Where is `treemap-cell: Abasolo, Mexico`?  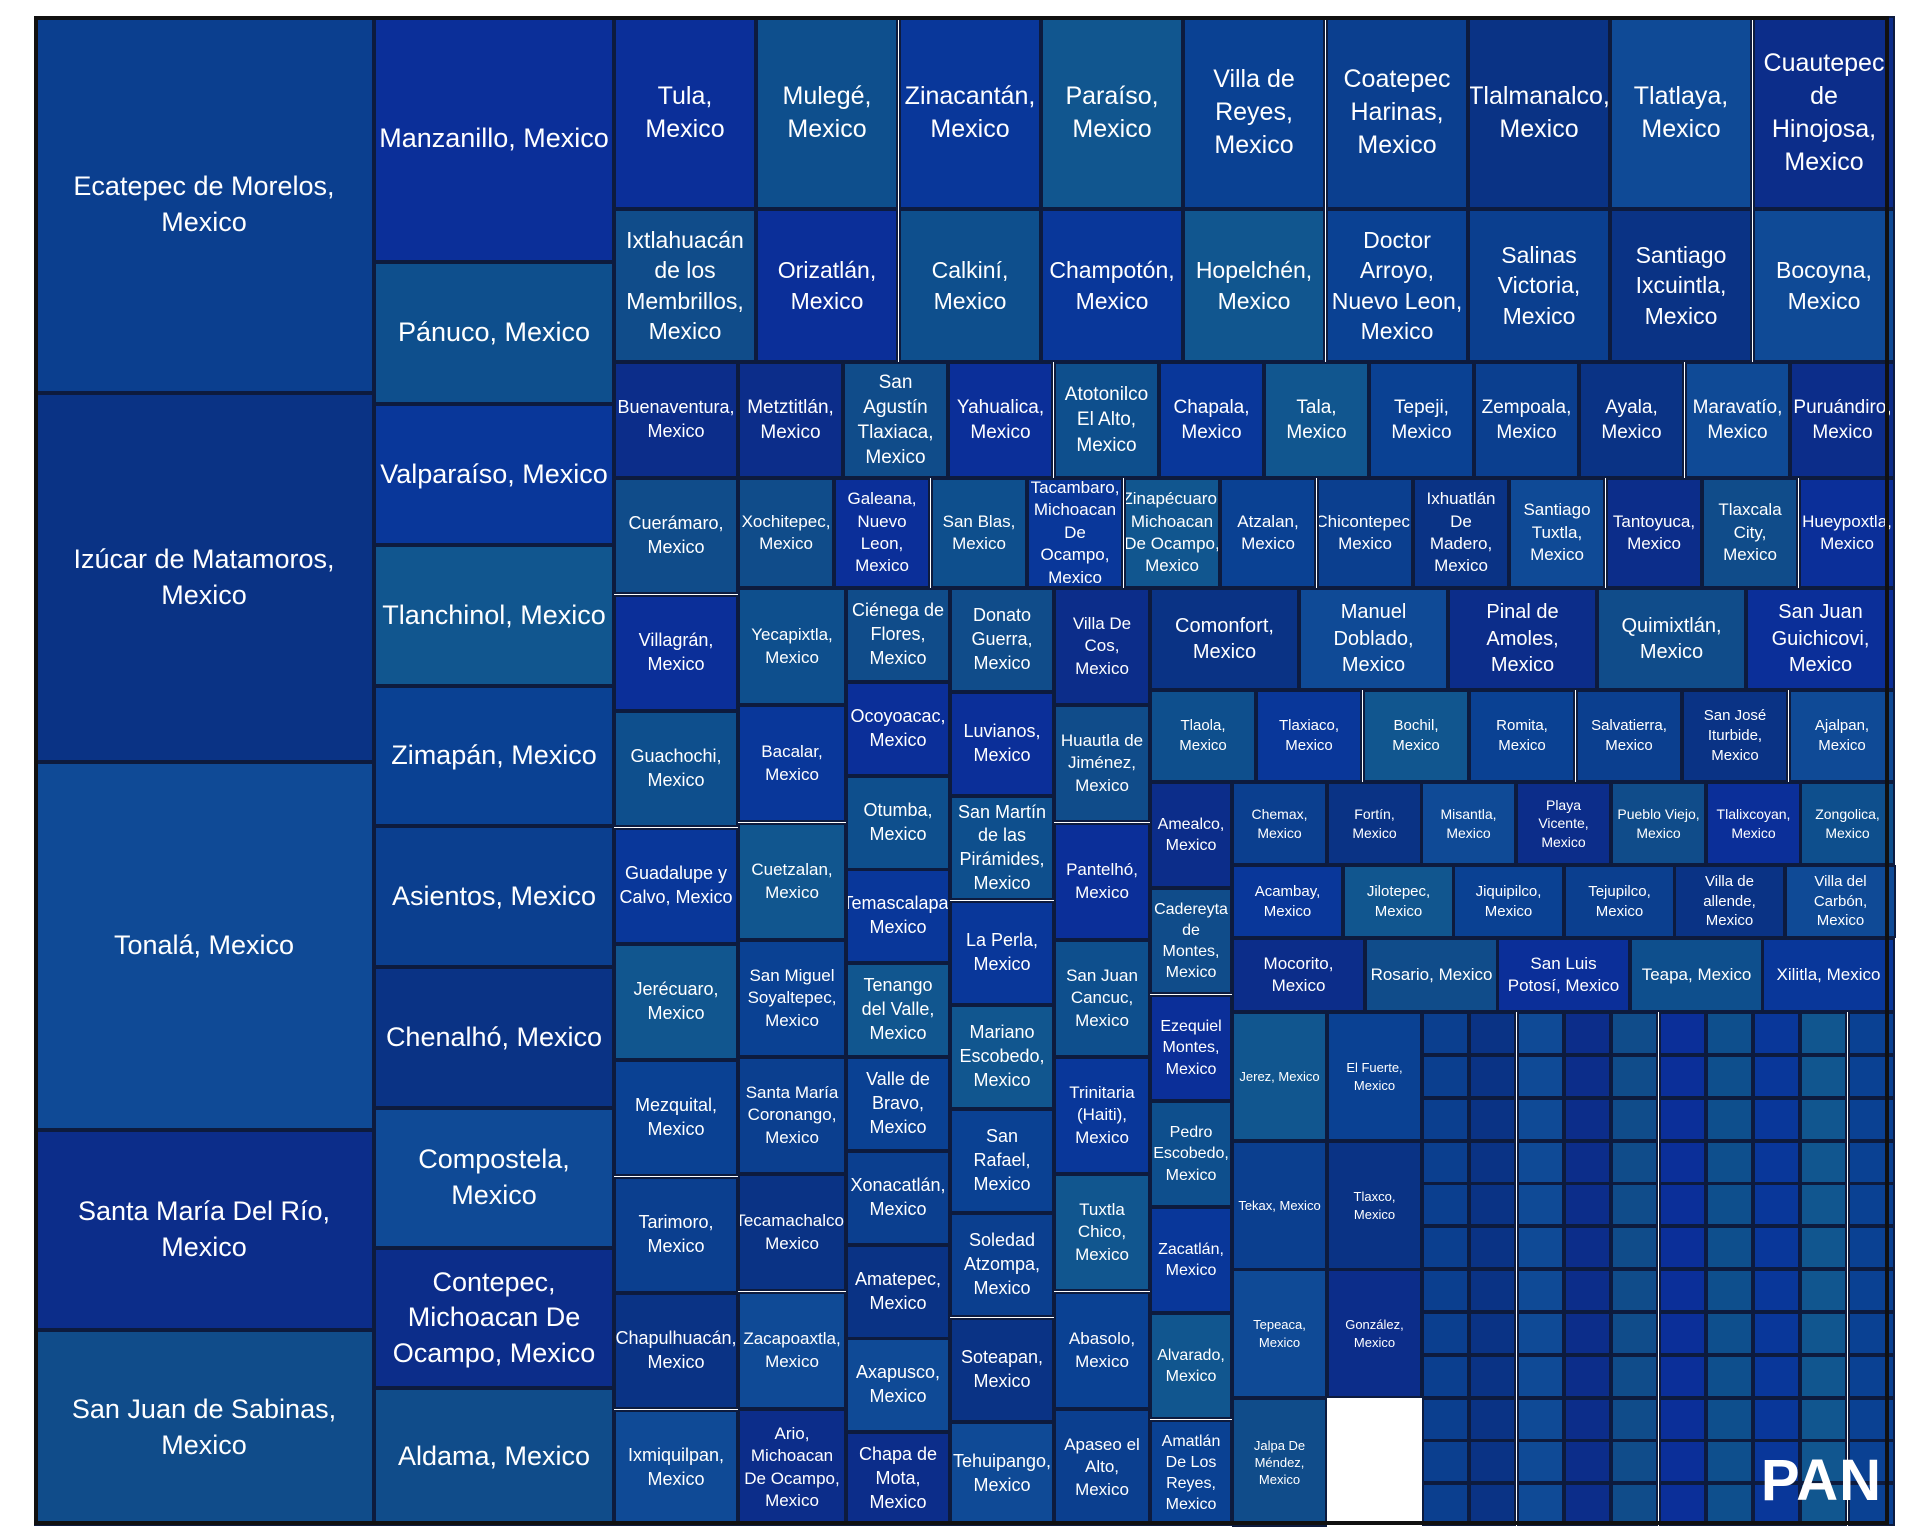 treemap-cell: Abasolo, Mexico is located at coordinates (1102, 1350).